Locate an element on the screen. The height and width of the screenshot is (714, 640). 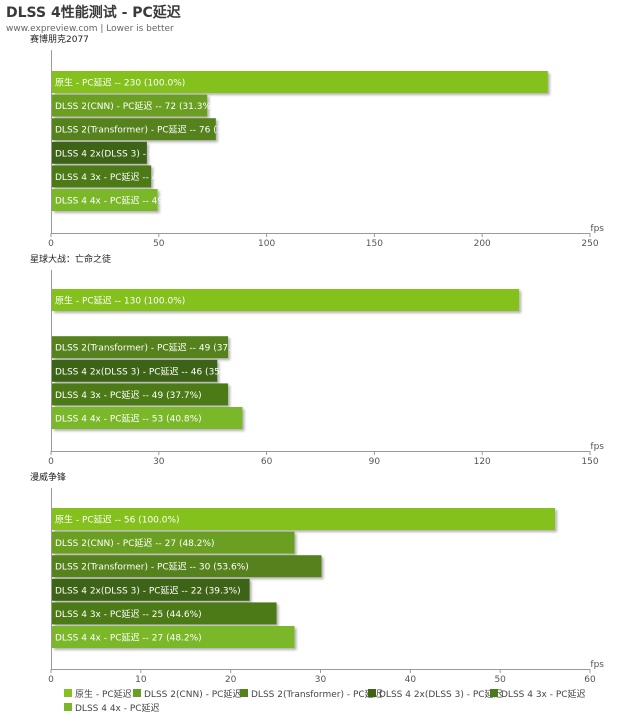
bar-label: DLSS 2(Transformer) - PC延迟 -- 30 (53.6%) is located at coordinates (152, 567).